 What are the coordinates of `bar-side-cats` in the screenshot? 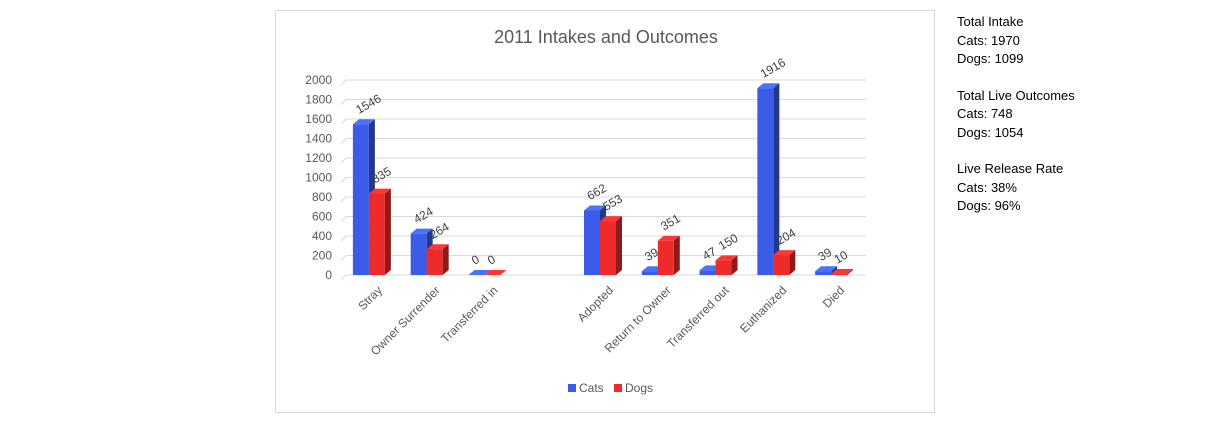 It's located at (776, 179).